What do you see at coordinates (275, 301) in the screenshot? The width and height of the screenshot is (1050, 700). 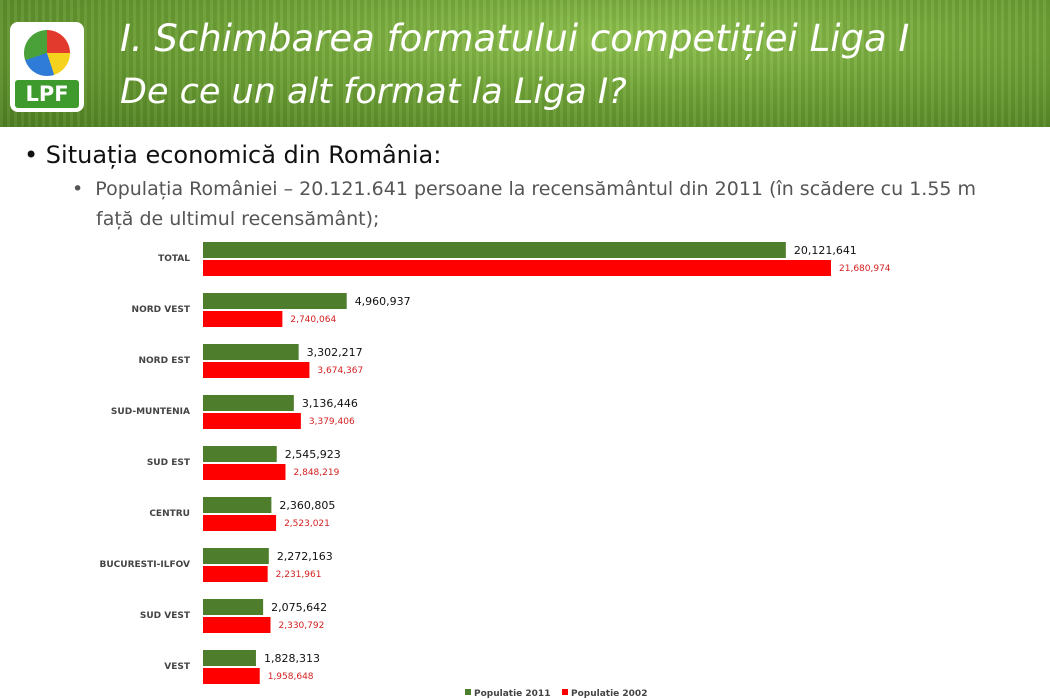 I see `bar-2011-nord-vest` at bounding box center [275, 301].